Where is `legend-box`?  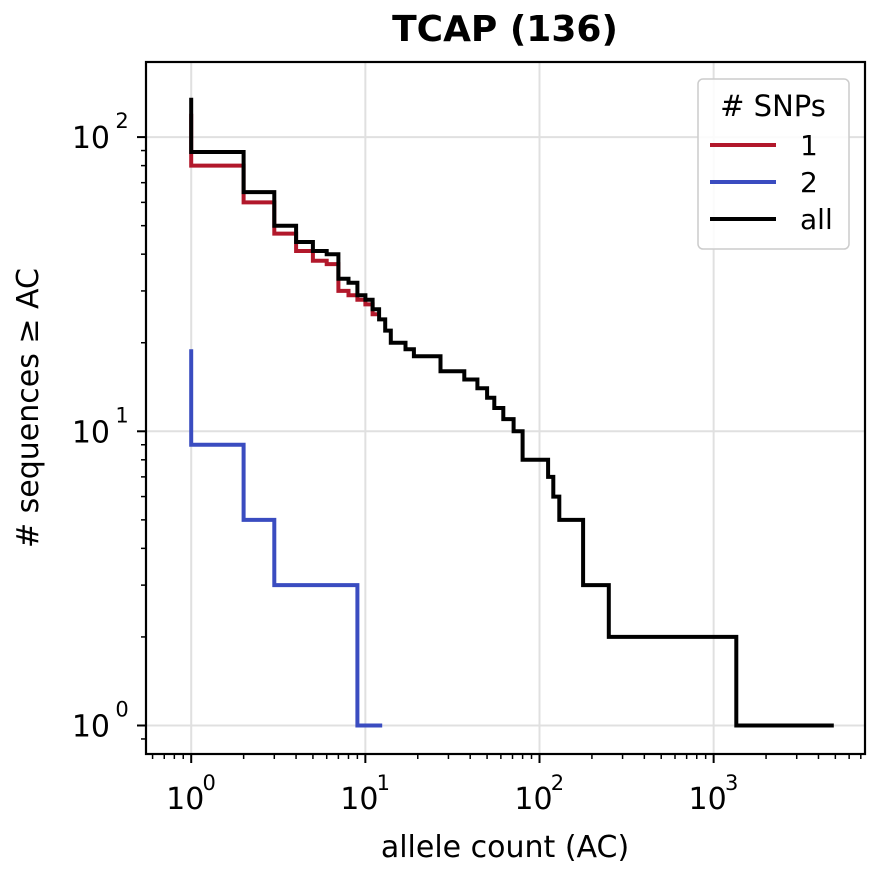 legend-box is located at coordinates (773, 164).